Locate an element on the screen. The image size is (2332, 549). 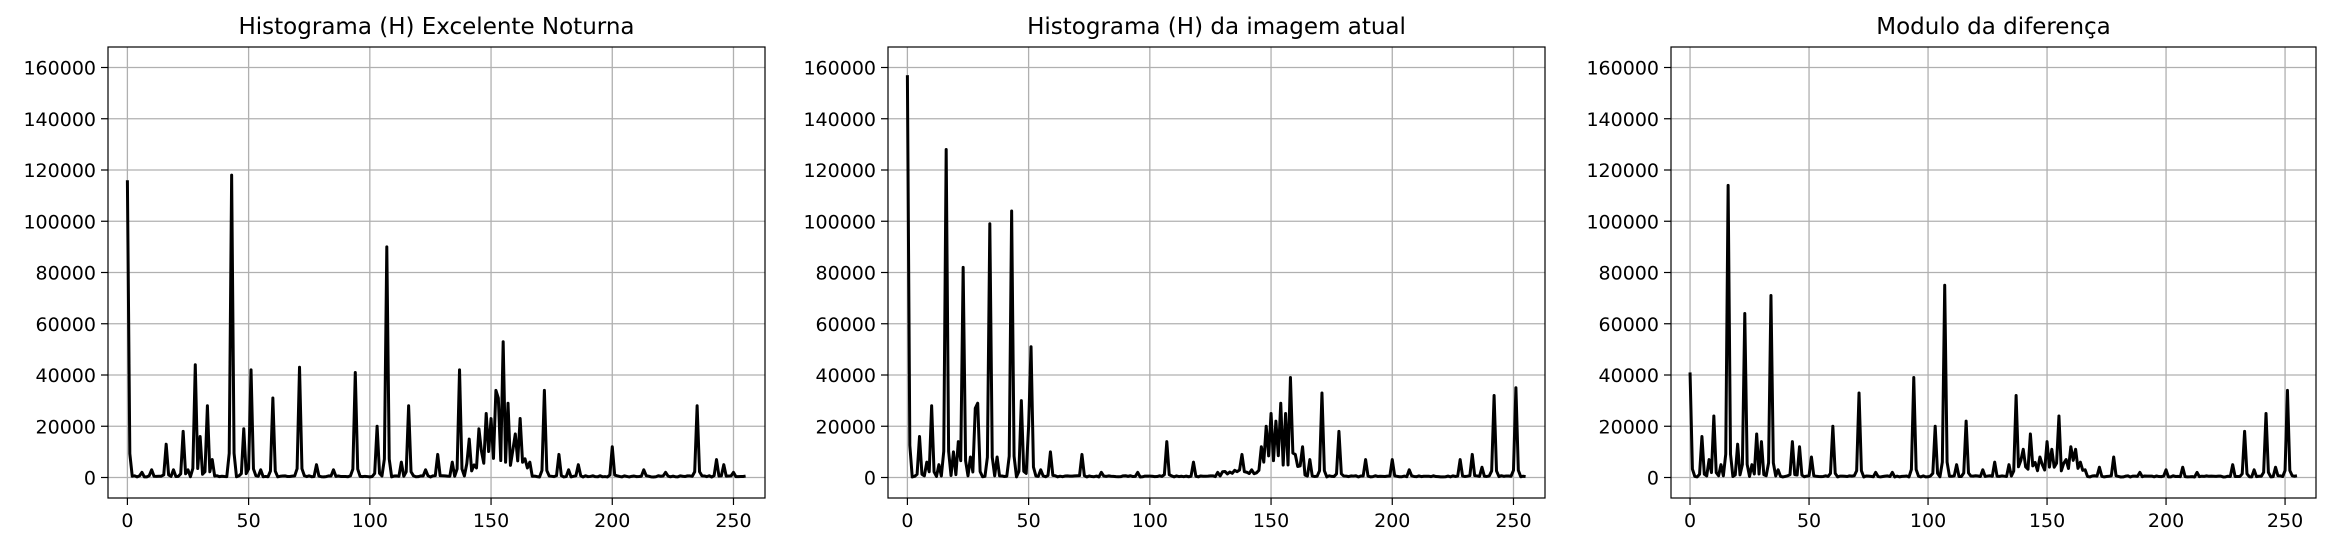
panel-1-x-axis: 0 50 100 150 200 250 is located at coordinates (436, 515).